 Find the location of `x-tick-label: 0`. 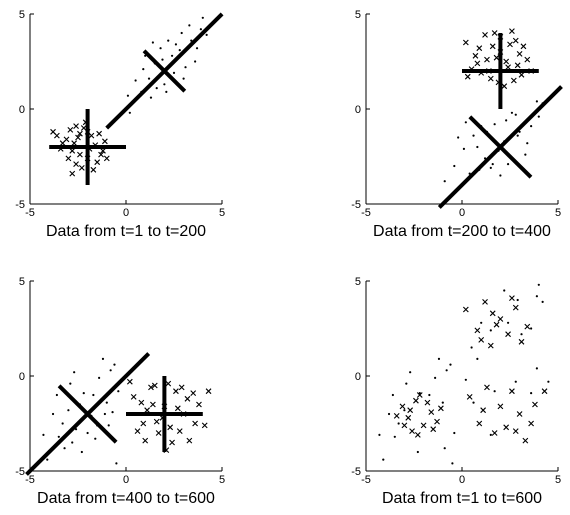

x-tick-label: 0 is located at coordinates (462, 213).